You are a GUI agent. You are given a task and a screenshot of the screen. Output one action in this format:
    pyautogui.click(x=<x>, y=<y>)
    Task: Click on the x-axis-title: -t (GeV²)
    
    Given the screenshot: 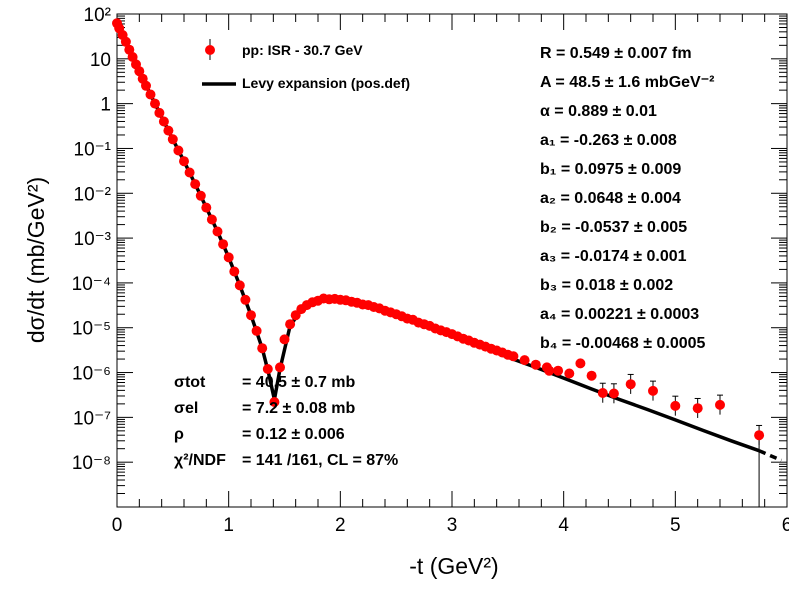 What is the action you would take?
    pyautogui.click(x=453, y=566)
    